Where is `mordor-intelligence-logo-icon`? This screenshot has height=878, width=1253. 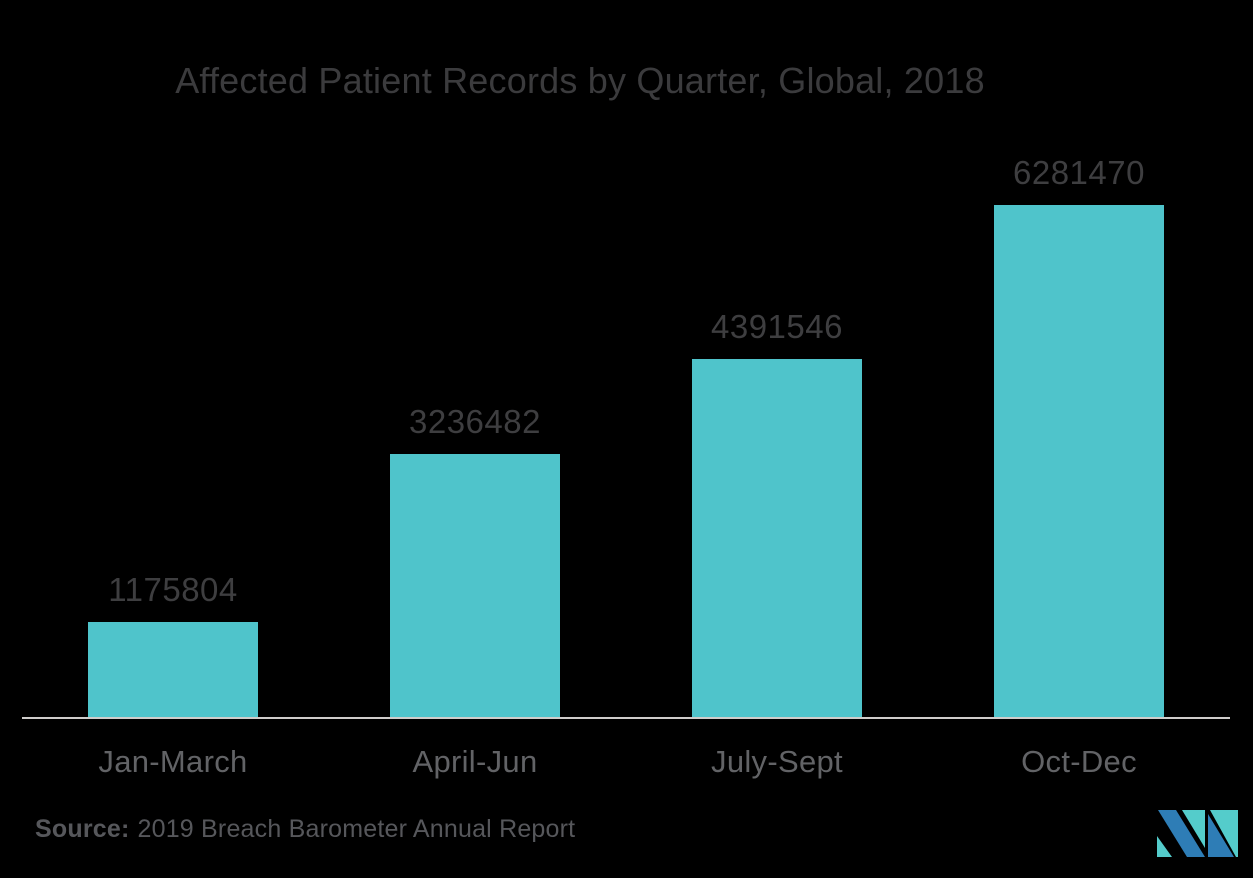 mordor-intelligence-logo-icon is located at coordinates (1197, 833).